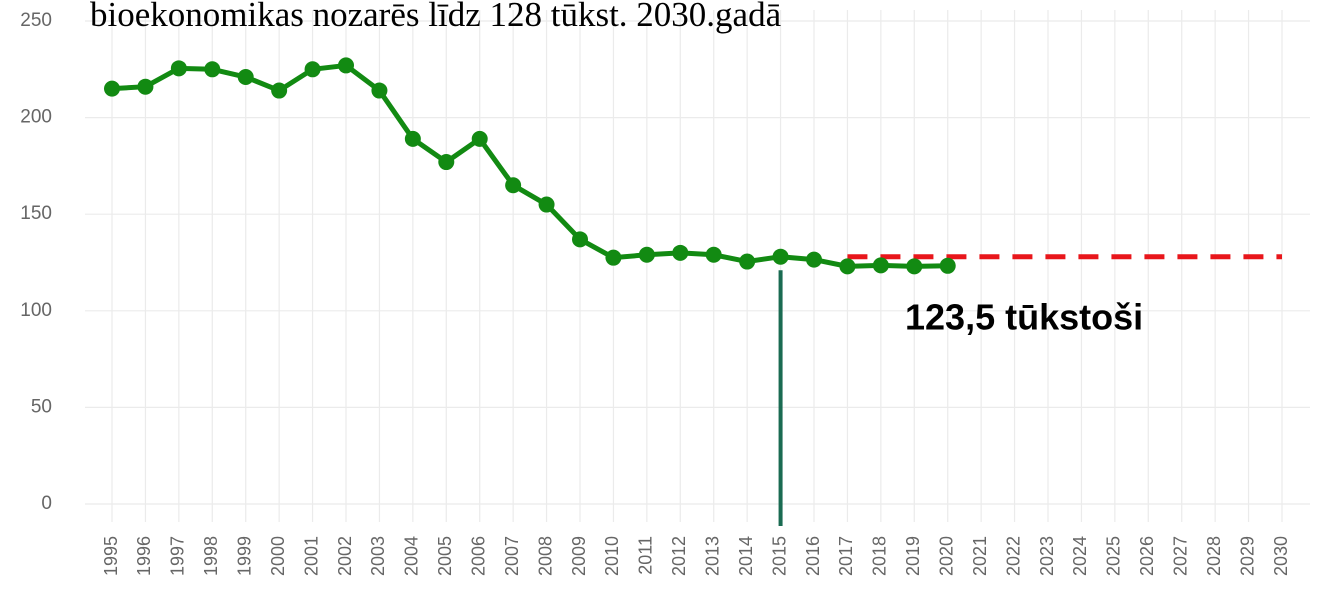 This screenshot has height=595, width=1326. Describe the element at coordinates (779, 556) in the screenshot. I see `x-tick-label: 2015` at that location.